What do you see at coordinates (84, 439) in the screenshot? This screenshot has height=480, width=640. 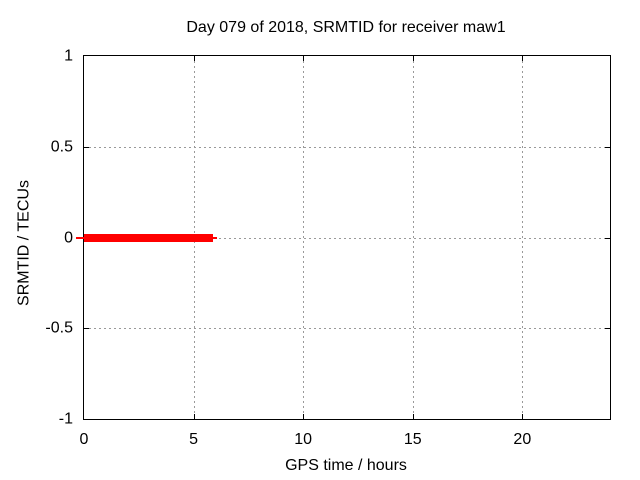 I see `x-tick-label: 0` at bounding box center [84, 439].